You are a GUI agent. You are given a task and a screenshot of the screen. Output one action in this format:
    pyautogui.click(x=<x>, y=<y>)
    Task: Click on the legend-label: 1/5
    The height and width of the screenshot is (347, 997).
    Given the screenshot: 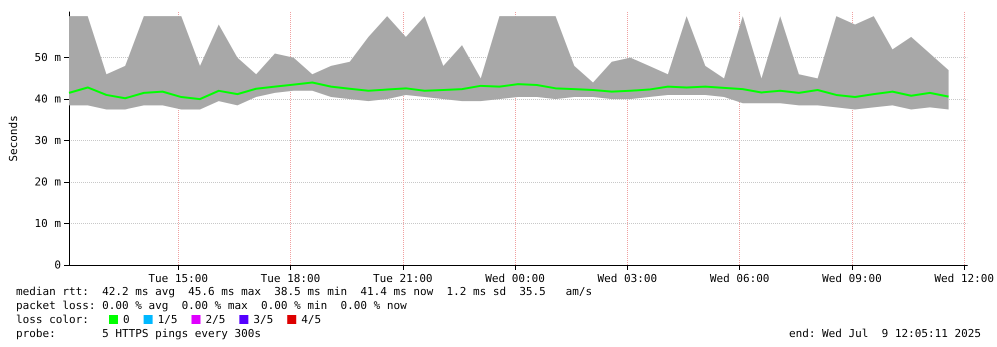 What is the action you would take?
    pyautogui.click(x=168, y=319)
    